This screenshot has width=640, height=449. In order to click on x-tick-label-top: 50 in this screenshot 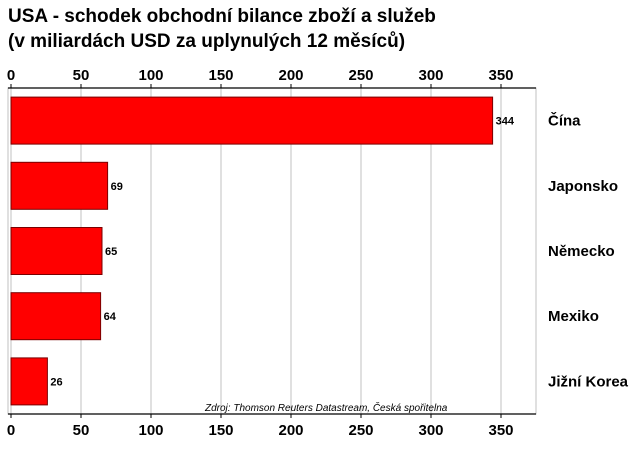, I will do `click(81, 75)`.